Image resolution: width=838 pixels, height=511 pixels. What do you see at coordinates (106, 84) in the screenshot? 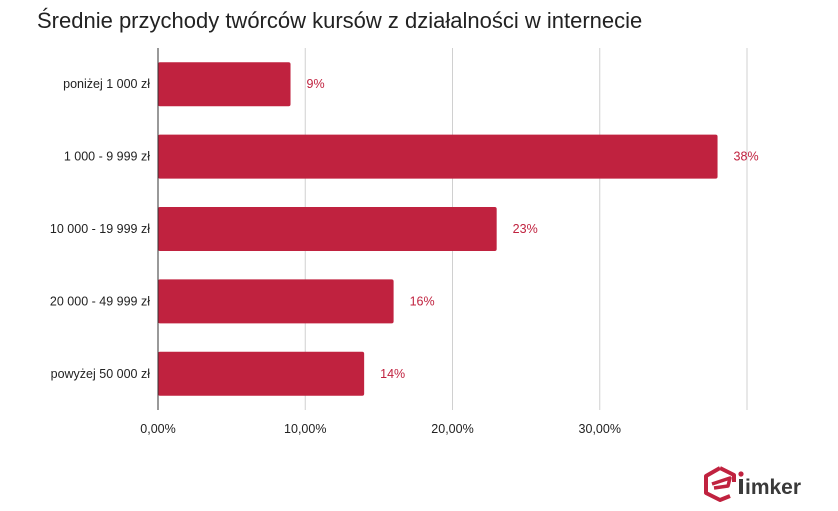
I see `category-label: poniżej 1 000 zł` at bounding box center [106, 84].